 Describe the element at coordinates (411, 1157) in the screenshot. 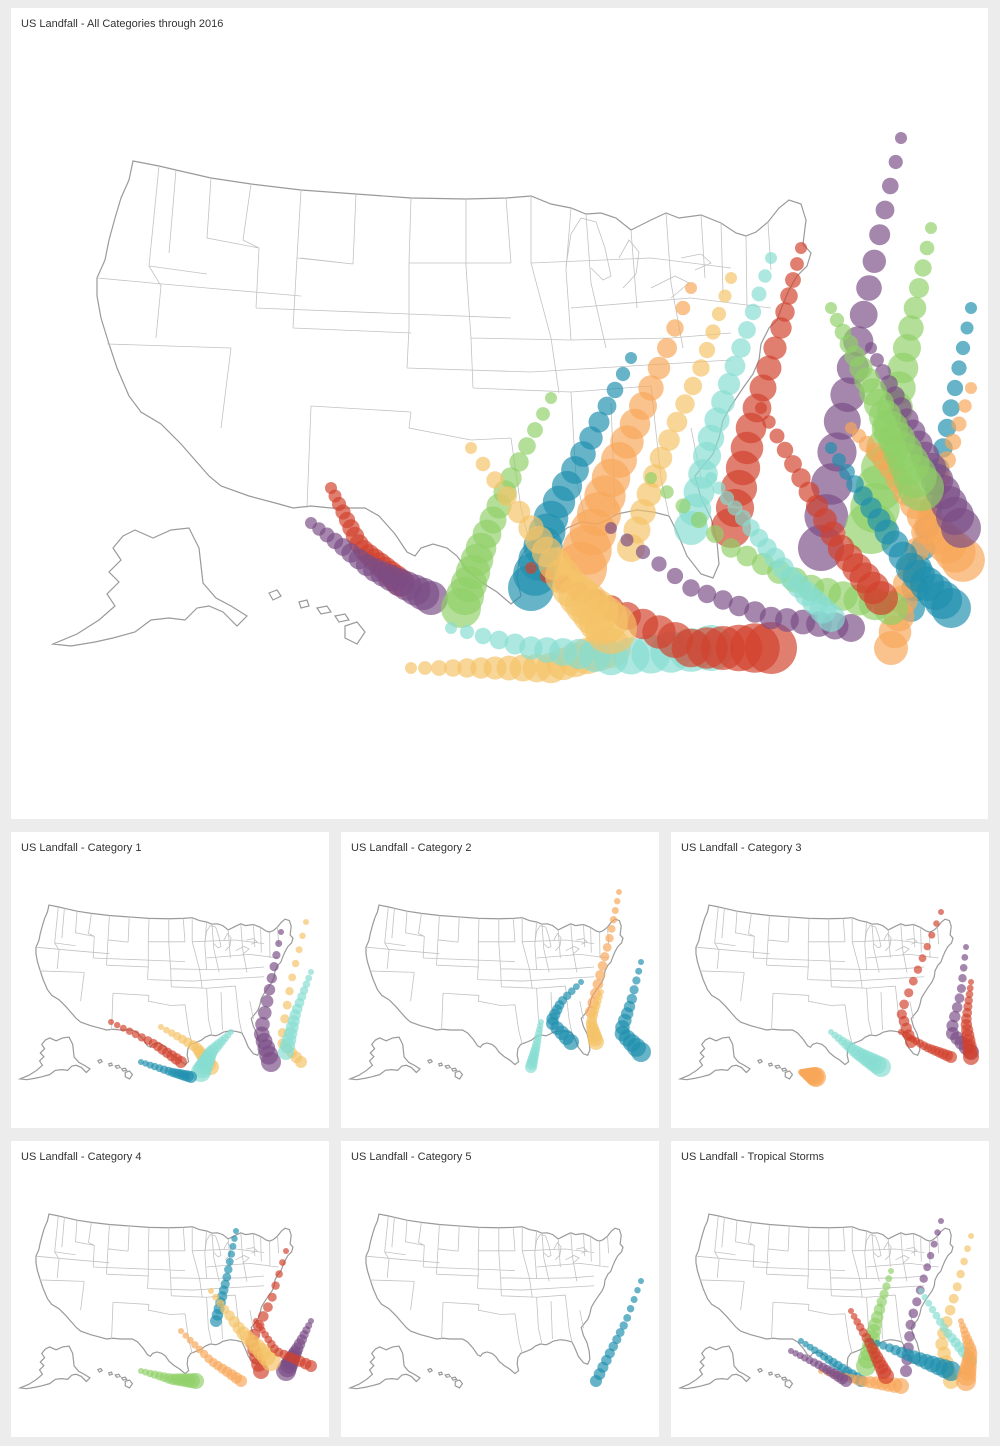

I see `panel-title: US Landfall - Category 5` at that location.